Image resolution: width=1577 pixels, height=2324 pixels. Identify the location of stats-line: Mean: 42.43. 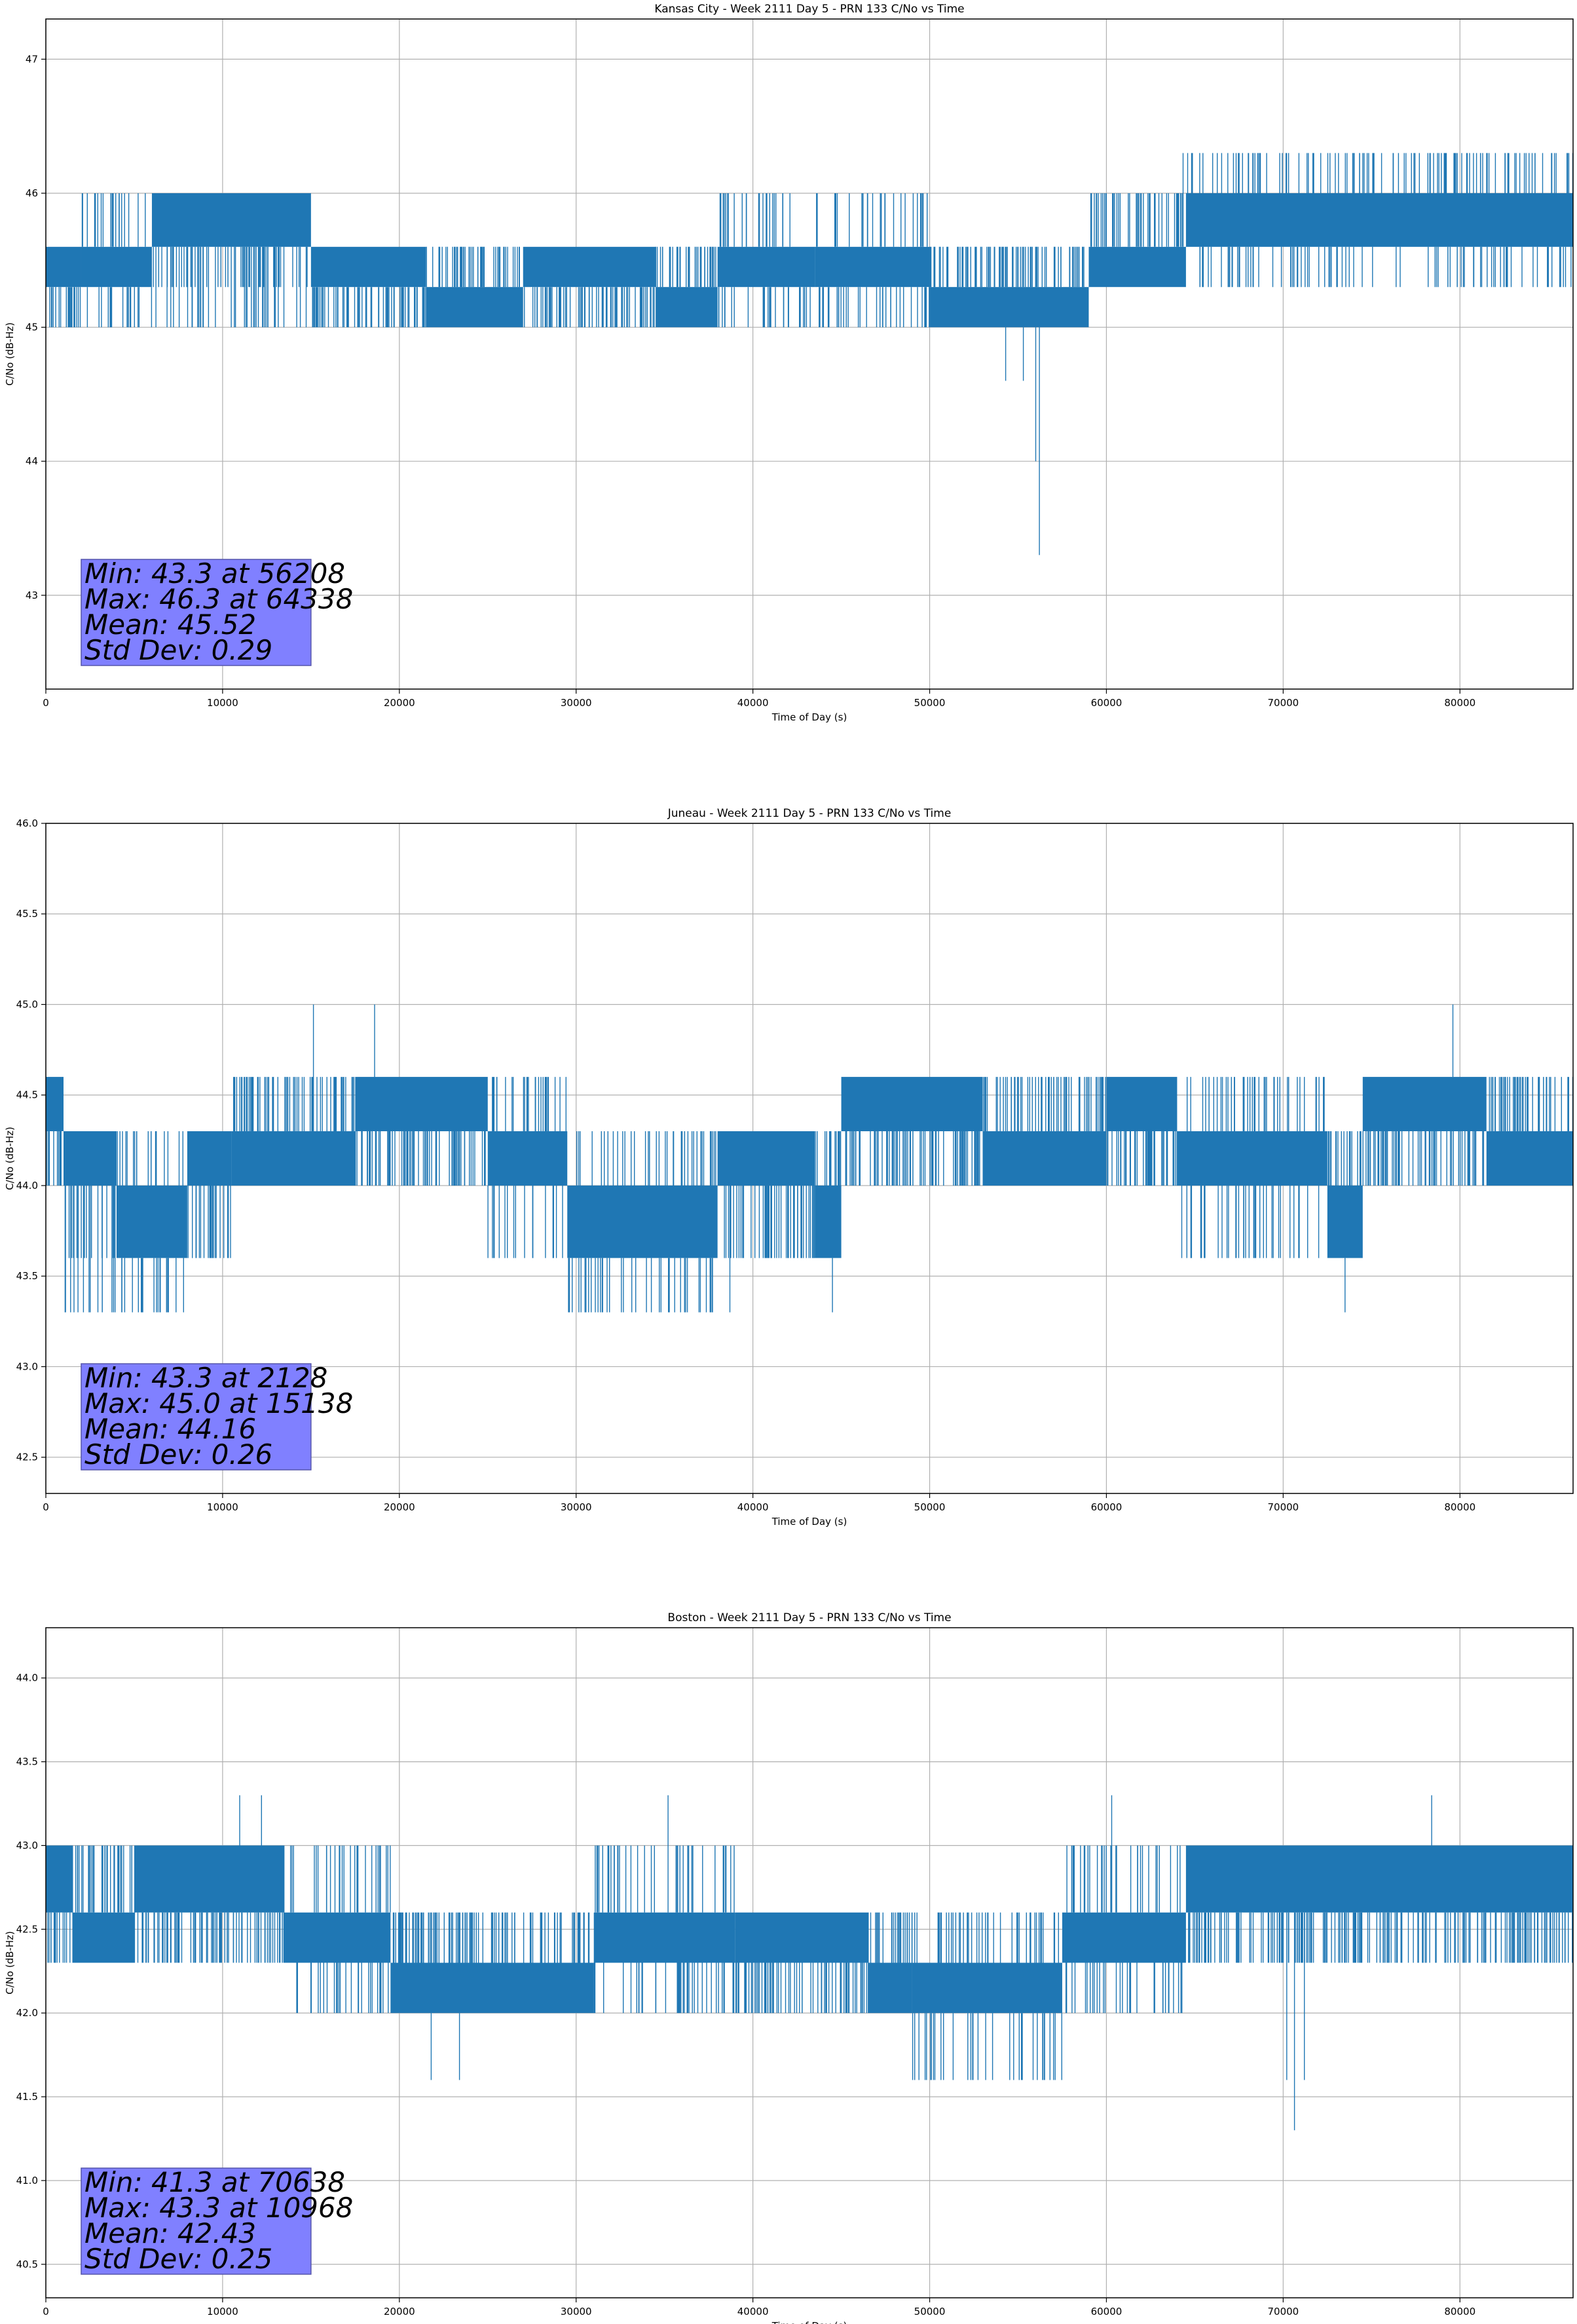
(170, 2233).